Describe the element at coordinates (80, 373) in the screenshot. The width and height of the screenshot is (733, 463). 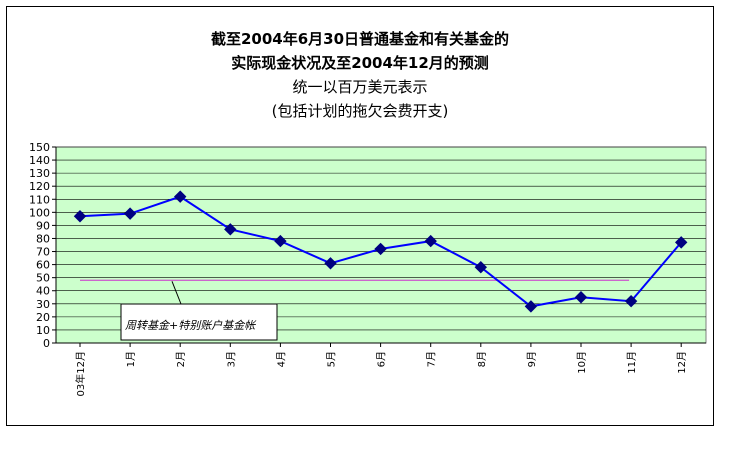
I see `x-tick-label: 03年12月` at that location.